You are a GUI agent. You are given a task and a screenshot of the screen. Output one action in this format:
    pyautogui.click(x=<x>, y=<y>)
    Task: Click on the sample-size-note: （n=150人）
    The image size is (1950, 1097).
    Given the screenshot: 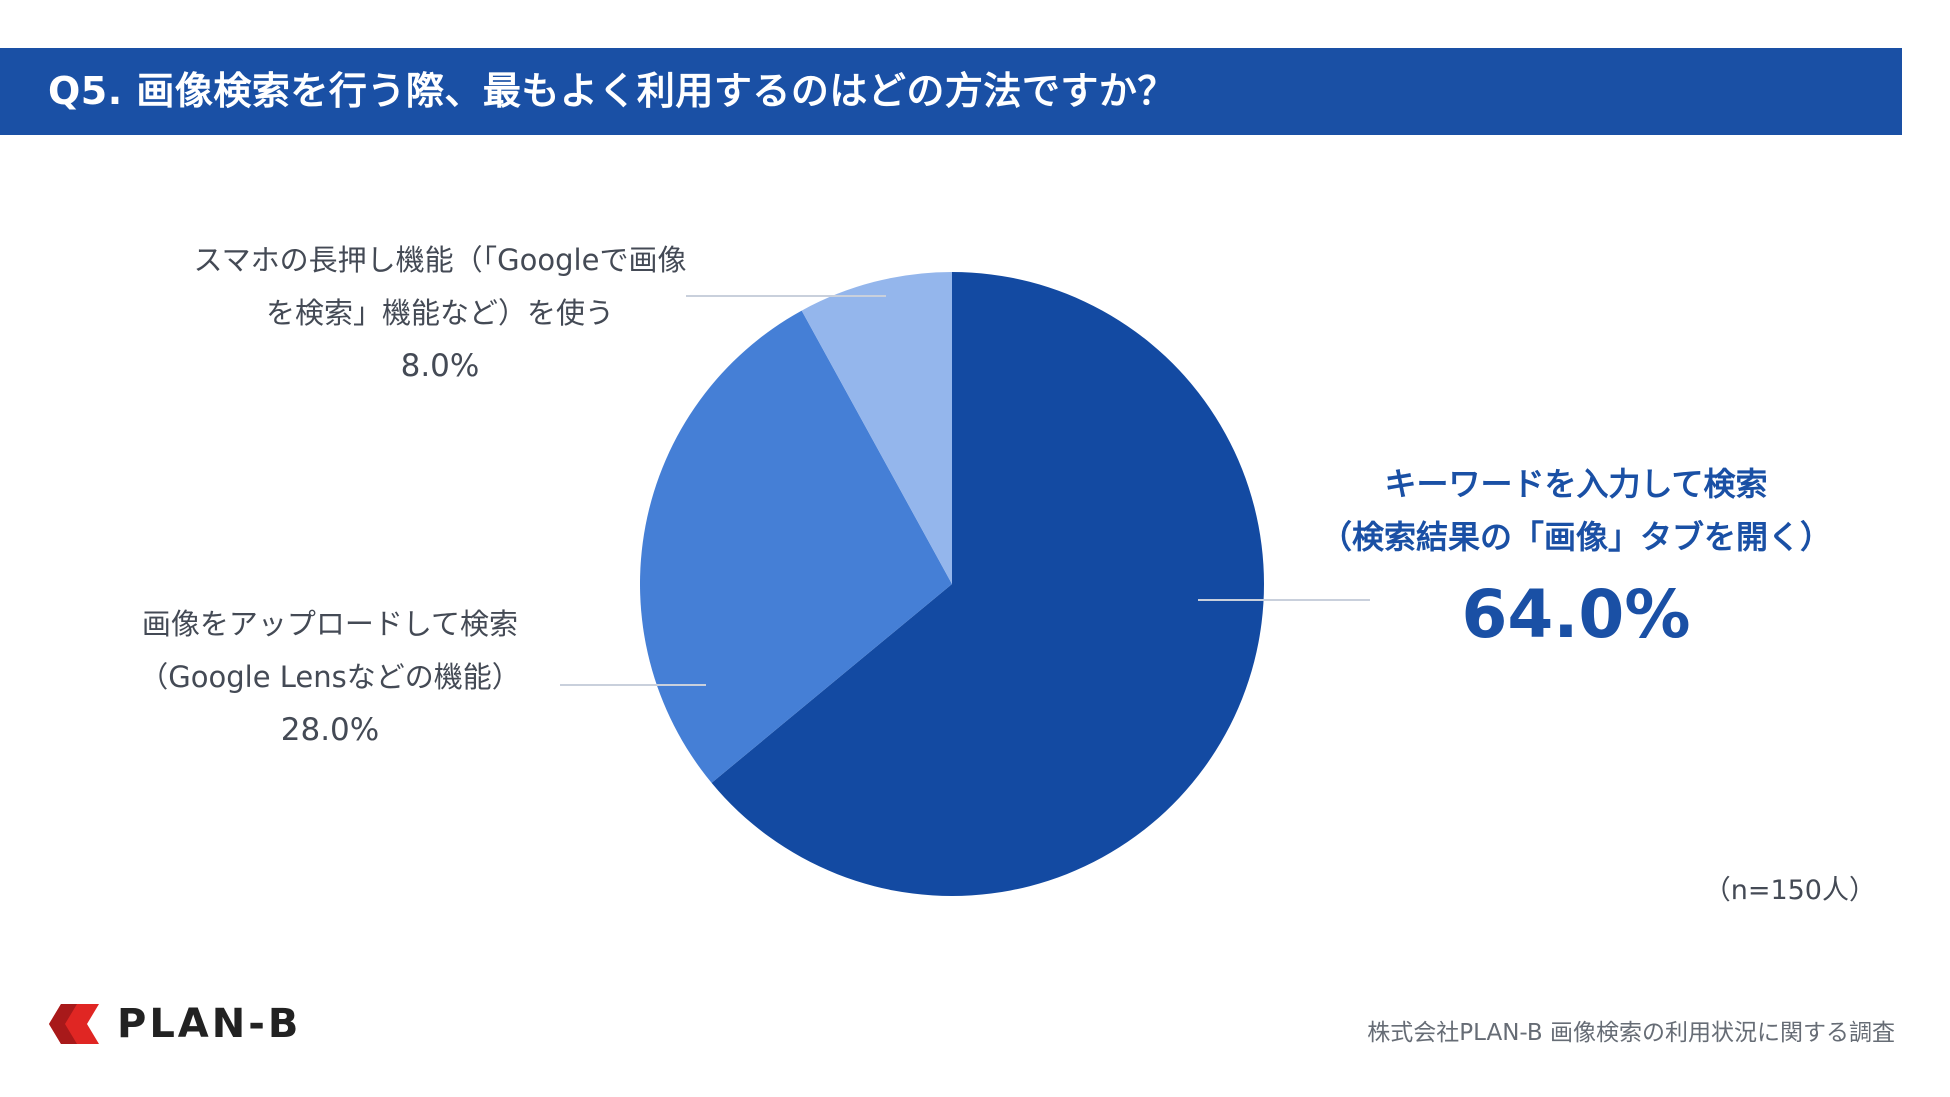 What is the action you would take?
    pyautogui.click(x=1789, y=890)
    